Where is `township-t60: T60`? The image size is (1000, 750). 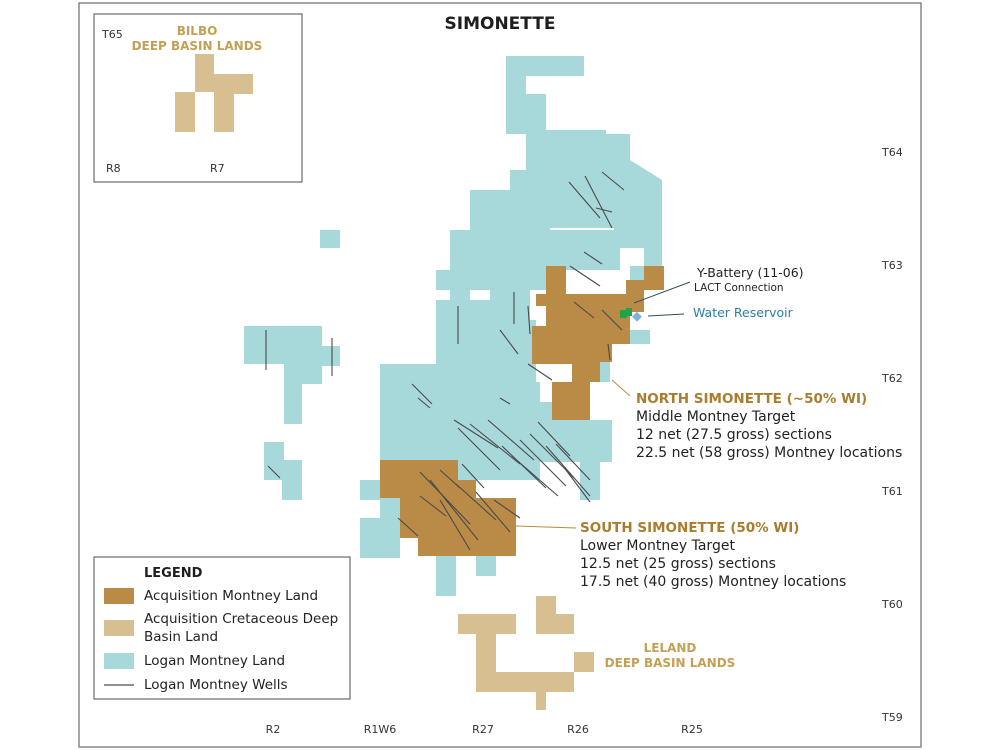 township-t60: T60 is located at coordinates (892, 604).